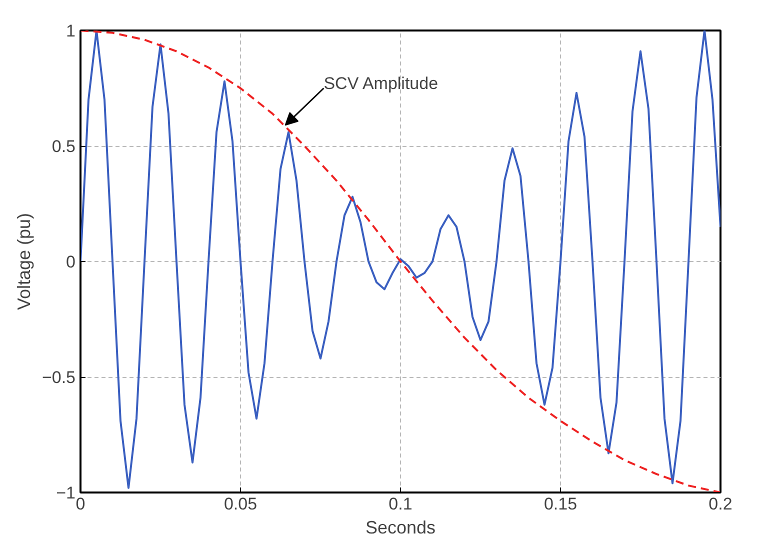  What do you see at coordinates (381, 83) in the screenshot?
I see `annotation: SCV Amplitude` at bounding box center [381, 83].